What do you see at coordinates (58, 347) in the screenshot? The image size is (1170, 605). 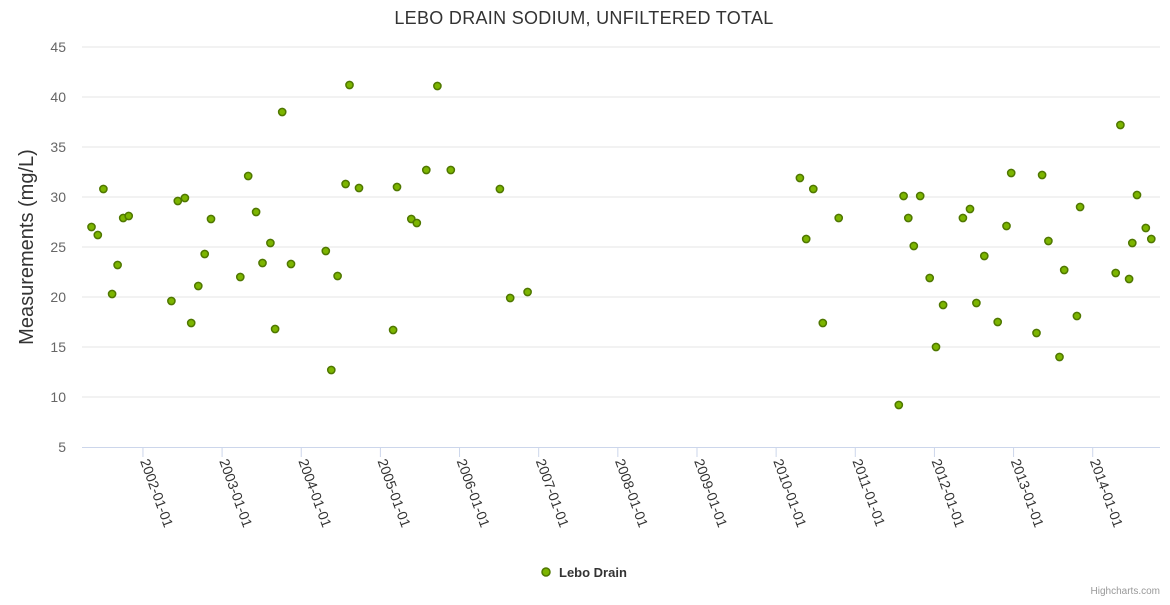 I see `y-tick-label: 15` at bounding box center [58, 347].